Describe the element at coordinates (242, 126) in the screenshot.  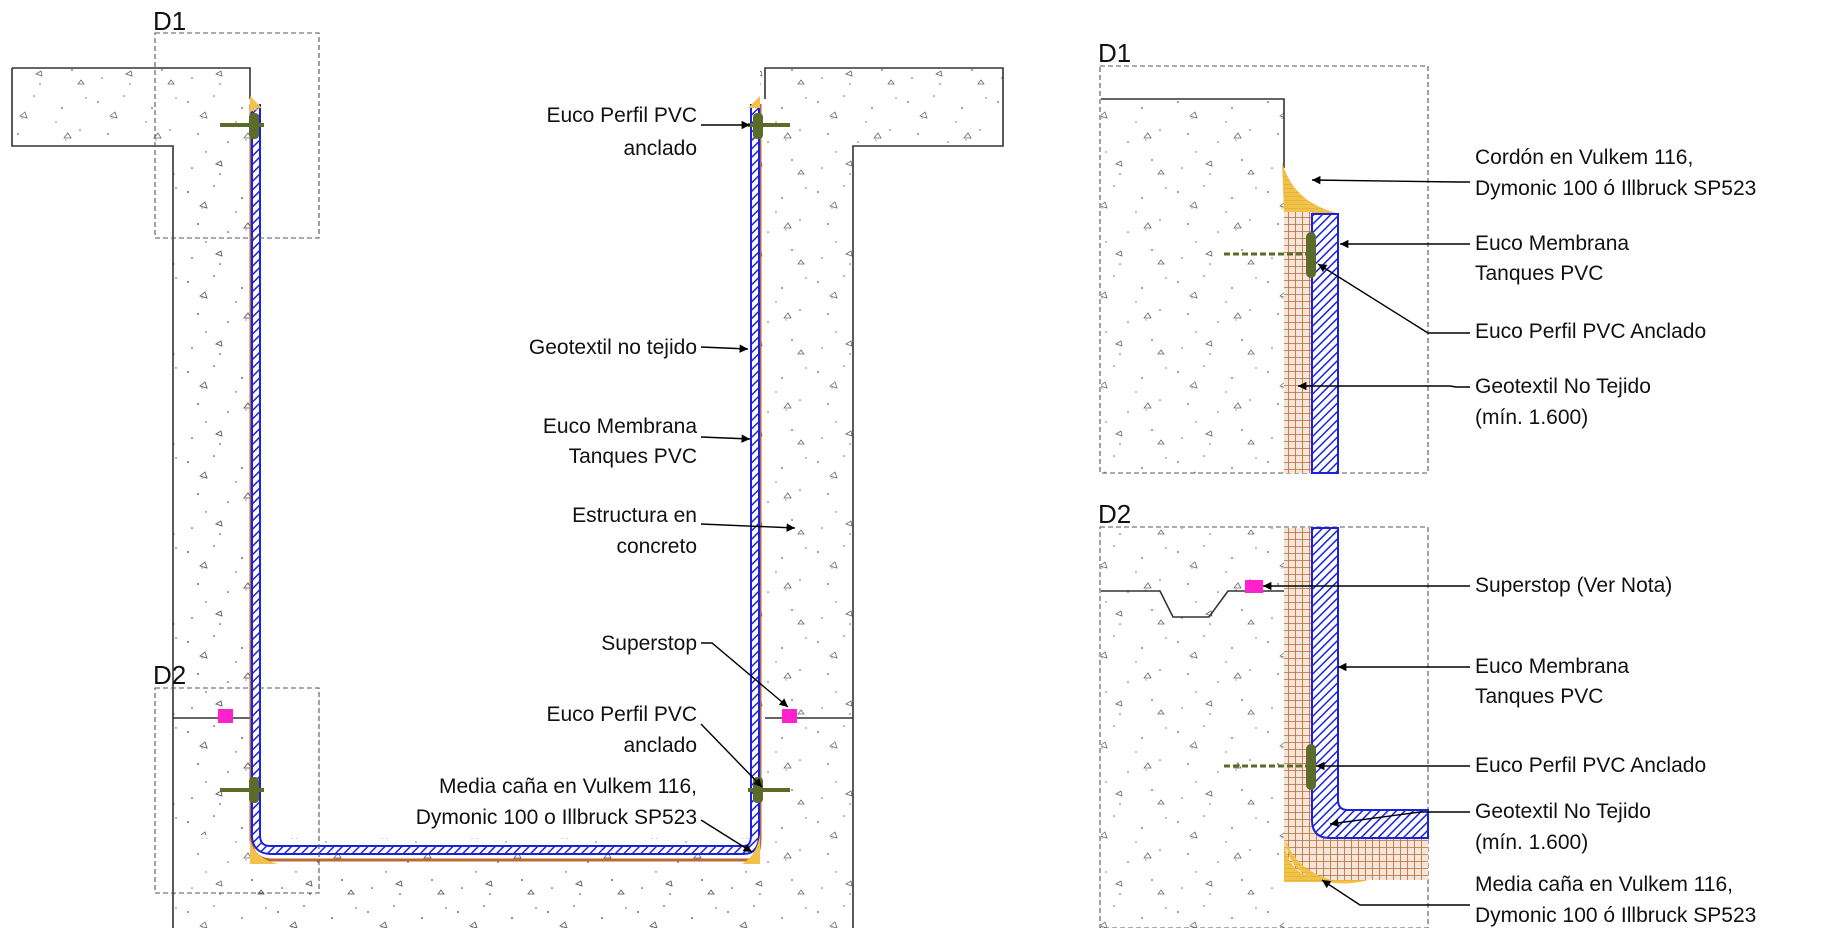
I see `anchor-profile-left-top` at that location.